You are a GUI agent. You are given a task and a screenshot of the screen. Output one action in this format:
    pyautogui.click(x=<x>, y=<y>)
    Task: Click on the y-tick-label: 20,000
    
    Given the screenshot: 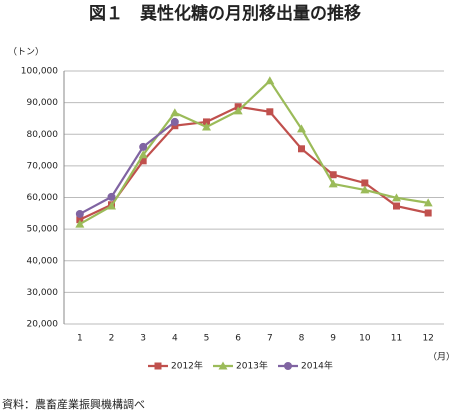 What is the action you would take?
    pyautogui.click(x=43, y=325)
    